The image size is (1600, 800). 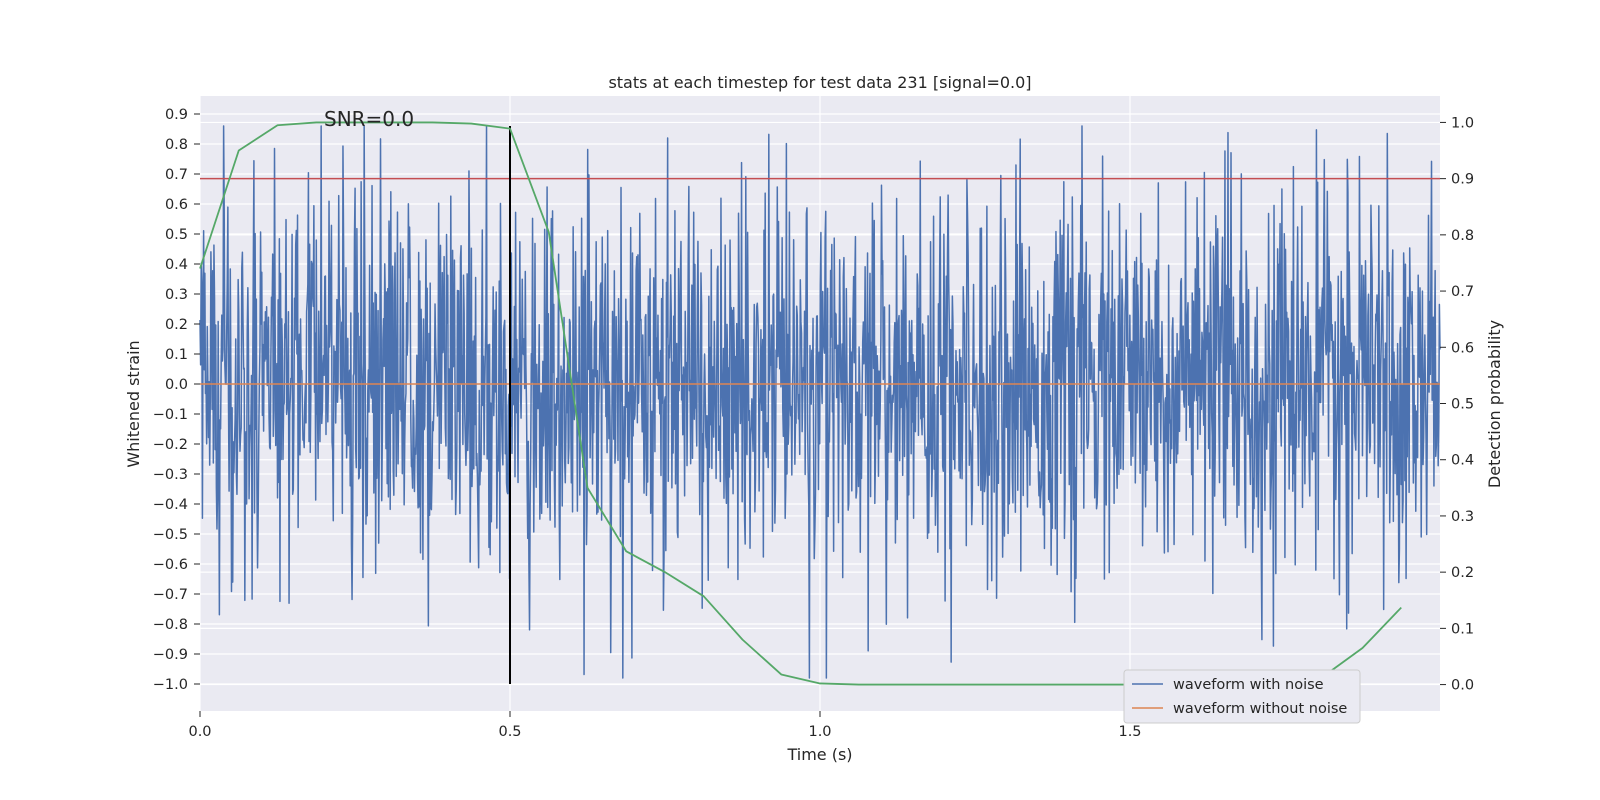 I want to click on y-right-tick-label: 0.1, so click(x=1462, y=629).